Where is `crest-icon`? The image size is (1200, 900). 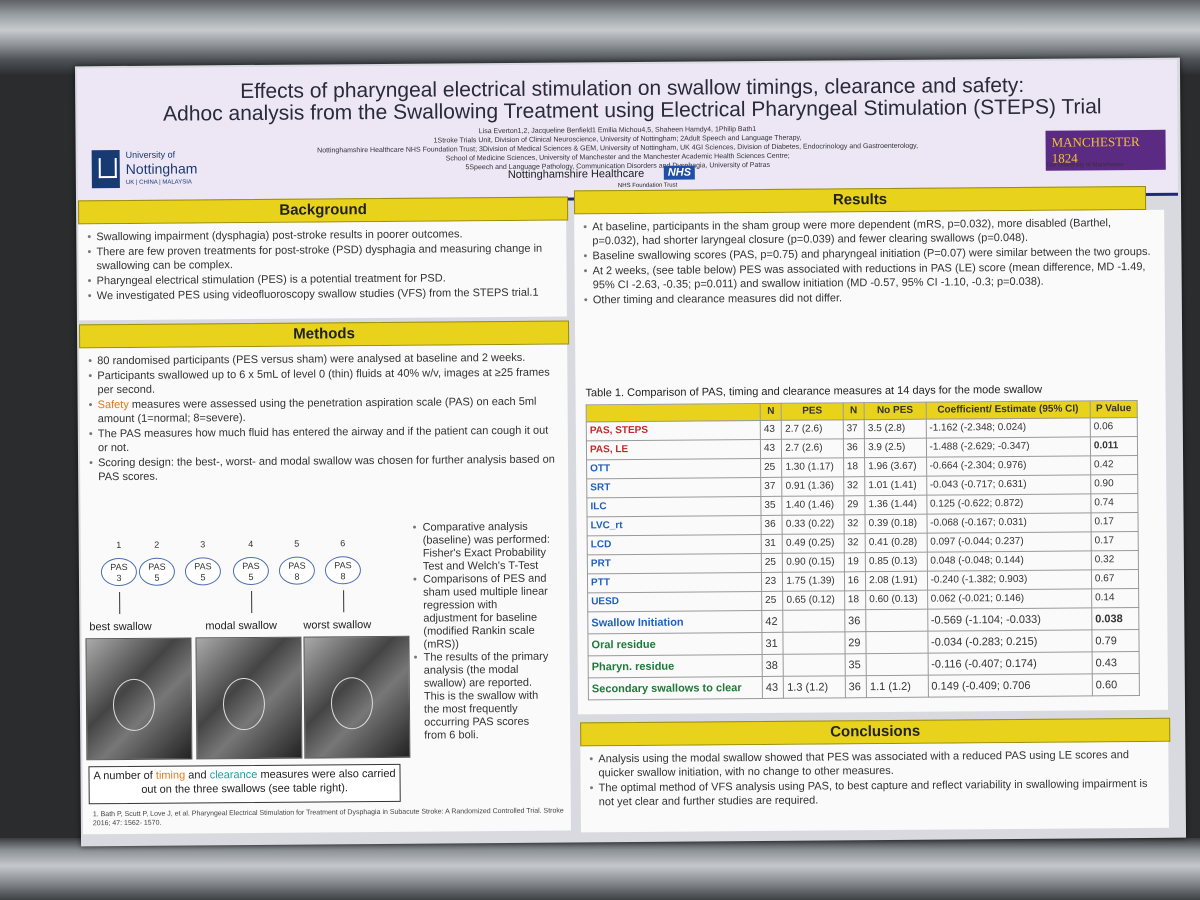 crest-icon is located at coordinates (105, 169).